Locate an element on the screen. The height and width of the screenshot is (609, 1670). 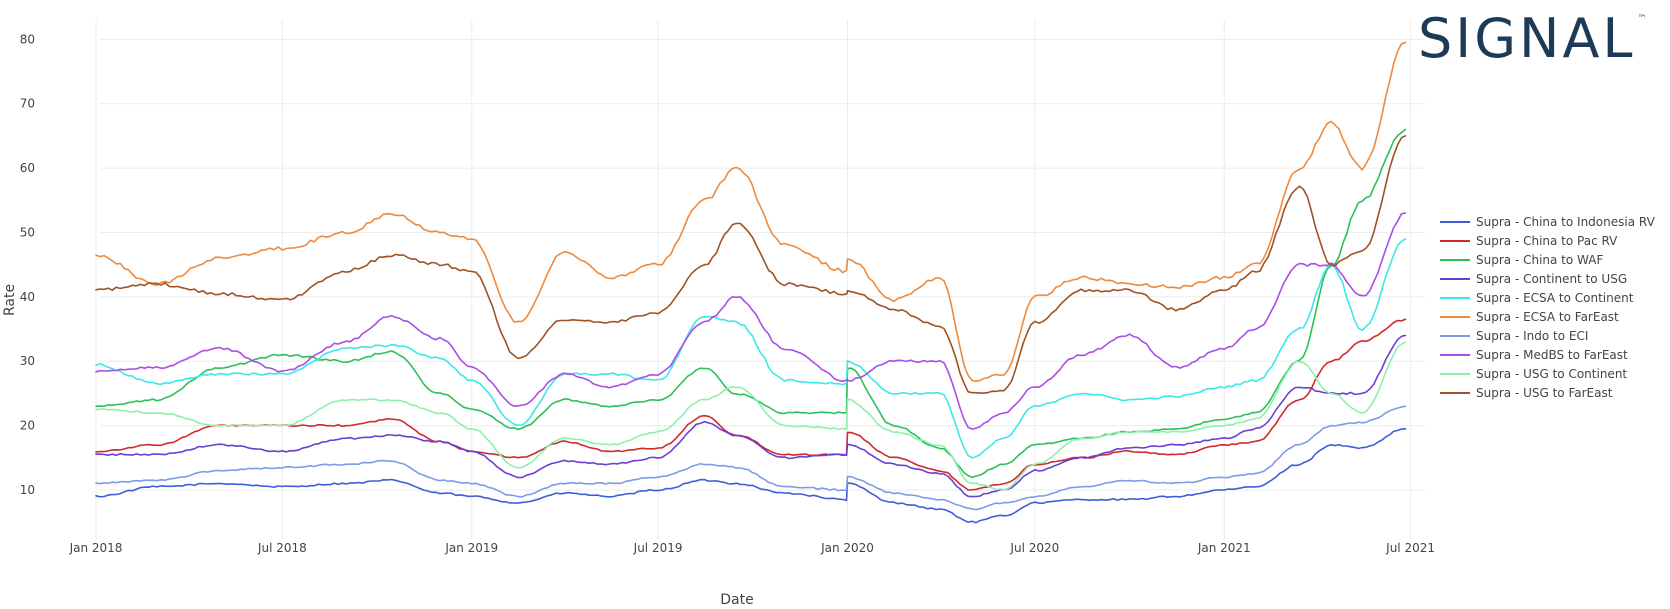
logo-wordmark: SIGNAL is located at coordinates (1527, 38).